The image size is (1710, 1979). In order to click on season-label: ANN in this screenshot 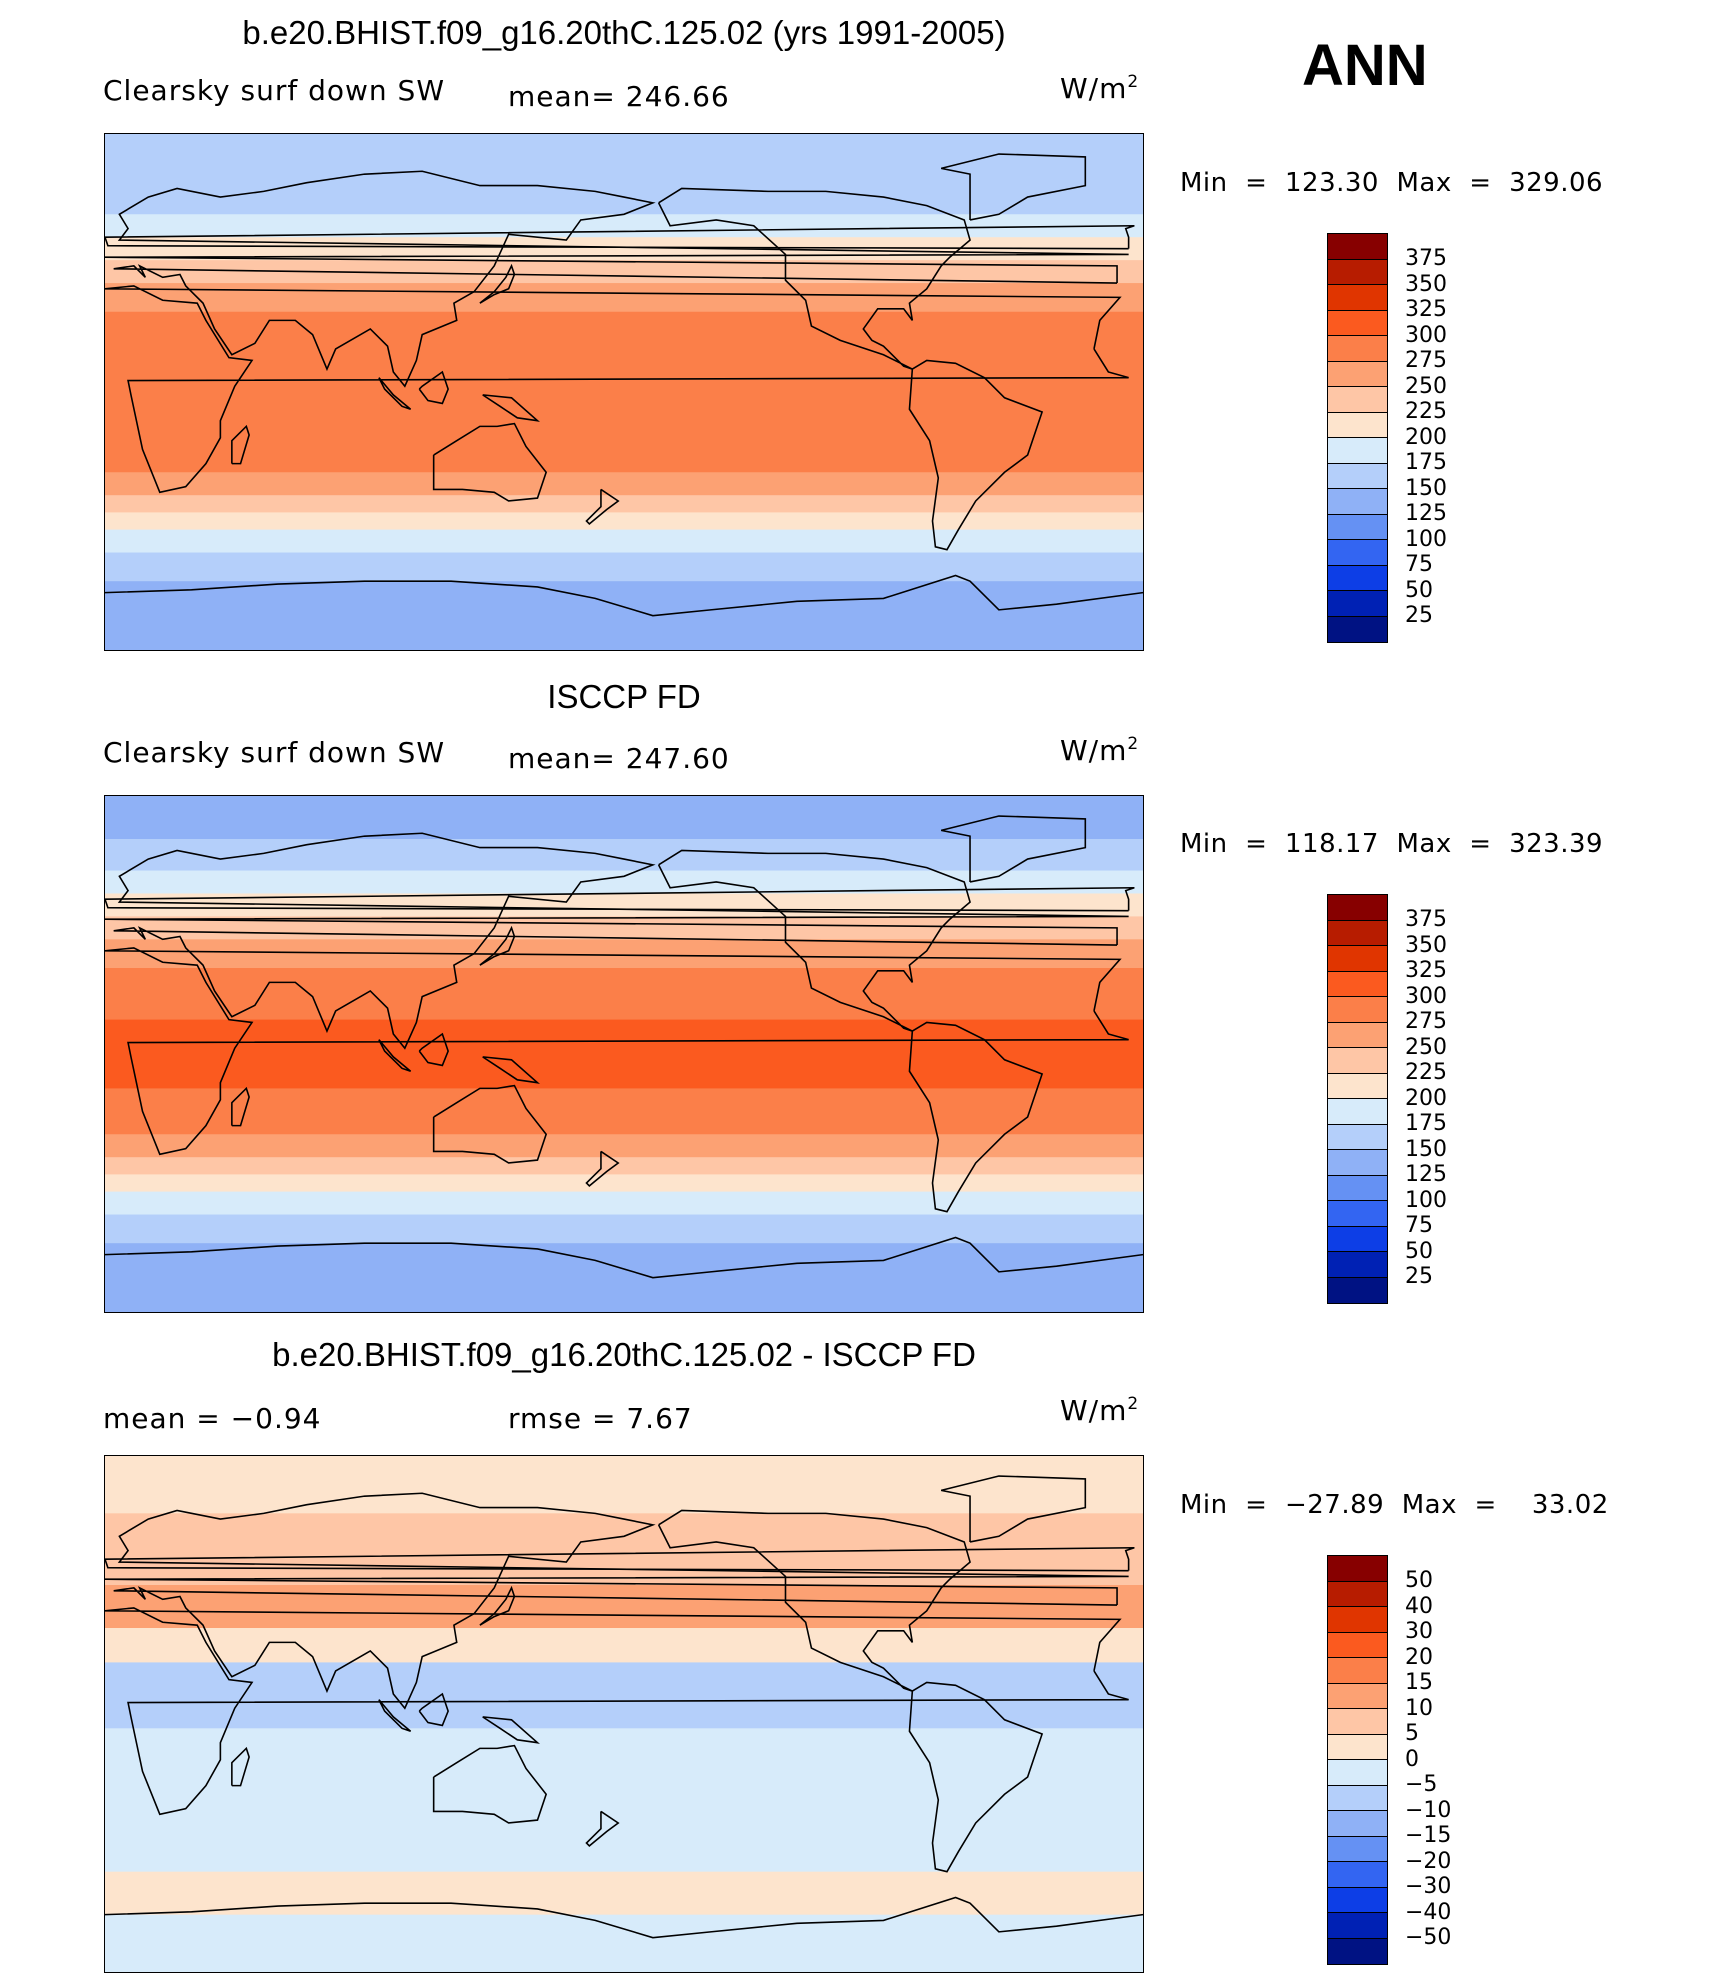, I will do `click(1365, 65)`.